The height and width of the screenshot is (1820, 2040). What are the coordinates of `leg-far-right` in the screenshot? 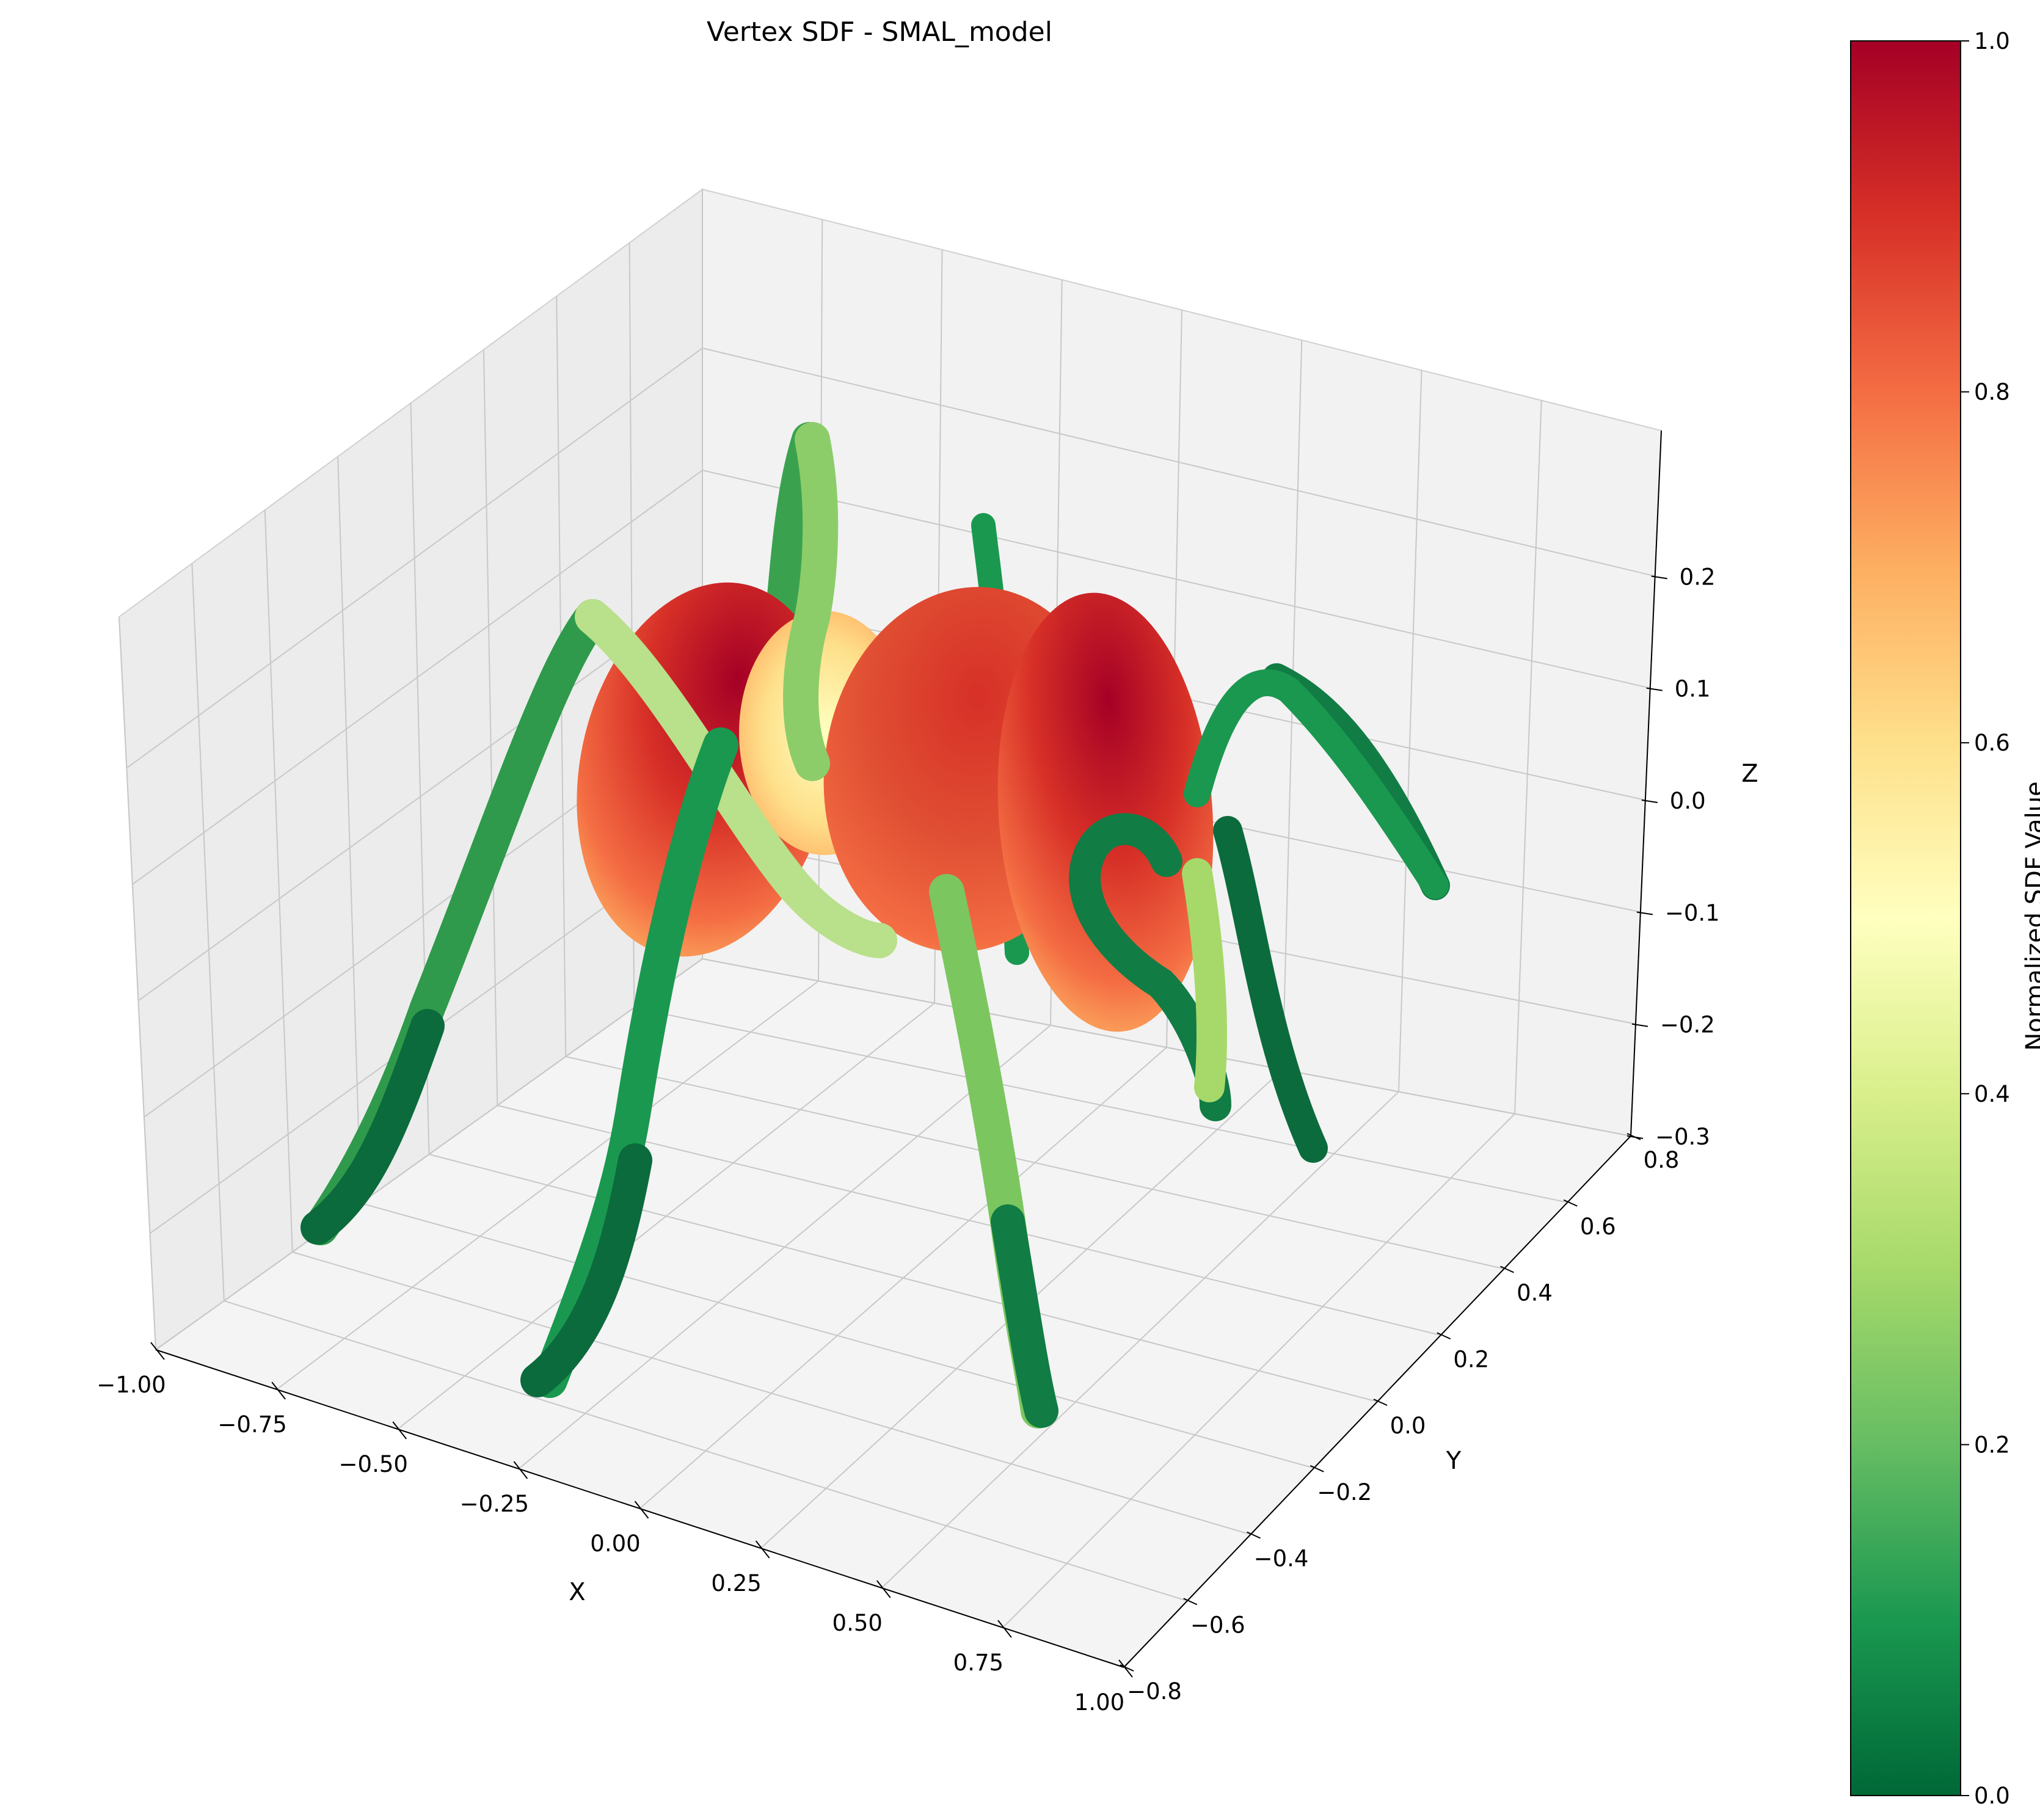 It's located at (1316, 784).